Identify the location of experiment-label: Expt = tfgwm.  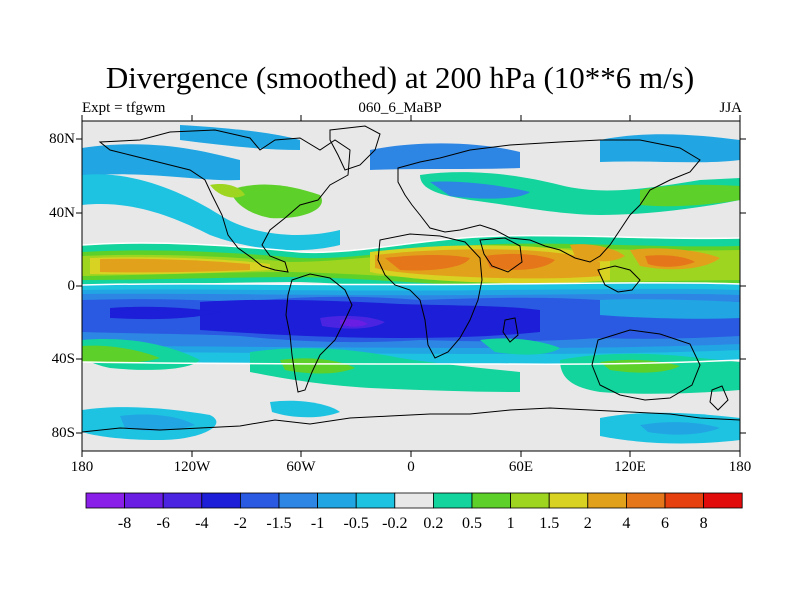
(124, 108).